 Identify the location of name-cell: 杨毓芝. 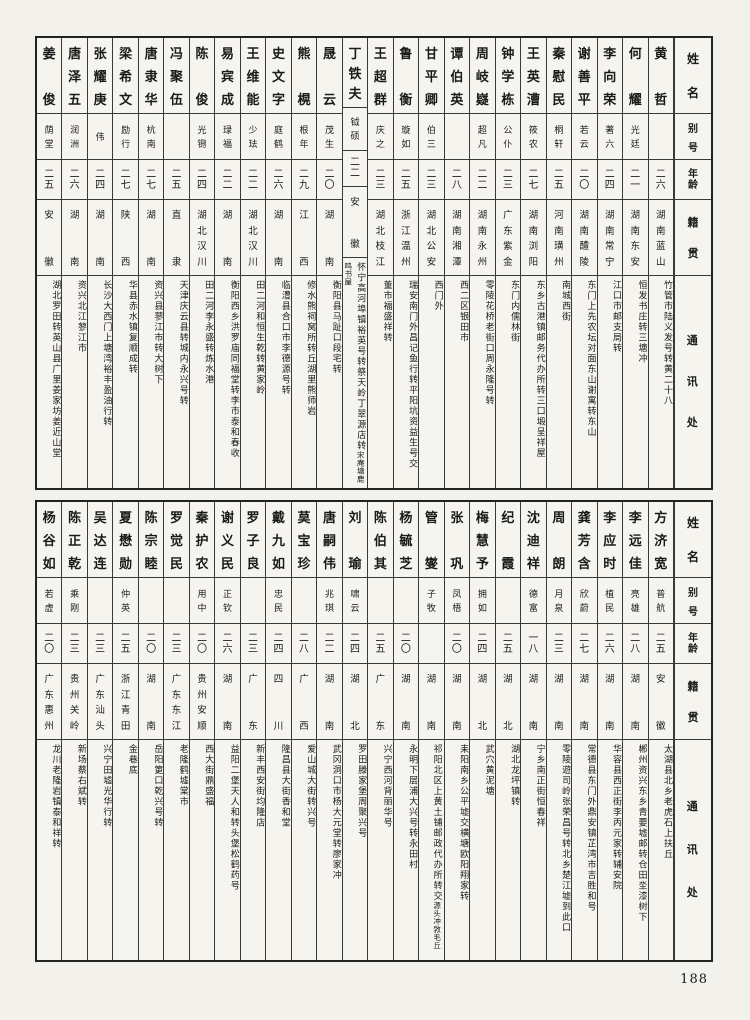
(406, 540).